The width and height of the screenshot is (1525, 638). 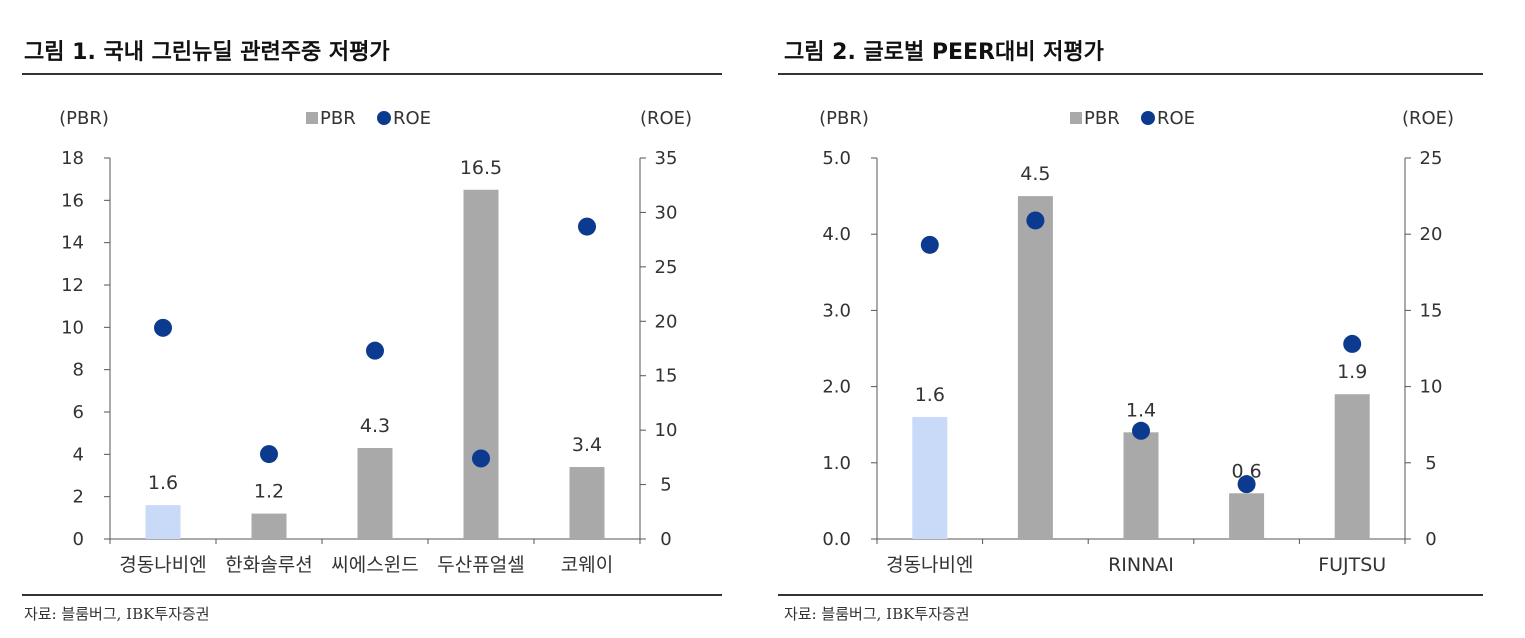 What do you see at coordinates (836, 387) in the screenshot?
I see `left-tick-label: 2.0` at bounding box center [836, 387].